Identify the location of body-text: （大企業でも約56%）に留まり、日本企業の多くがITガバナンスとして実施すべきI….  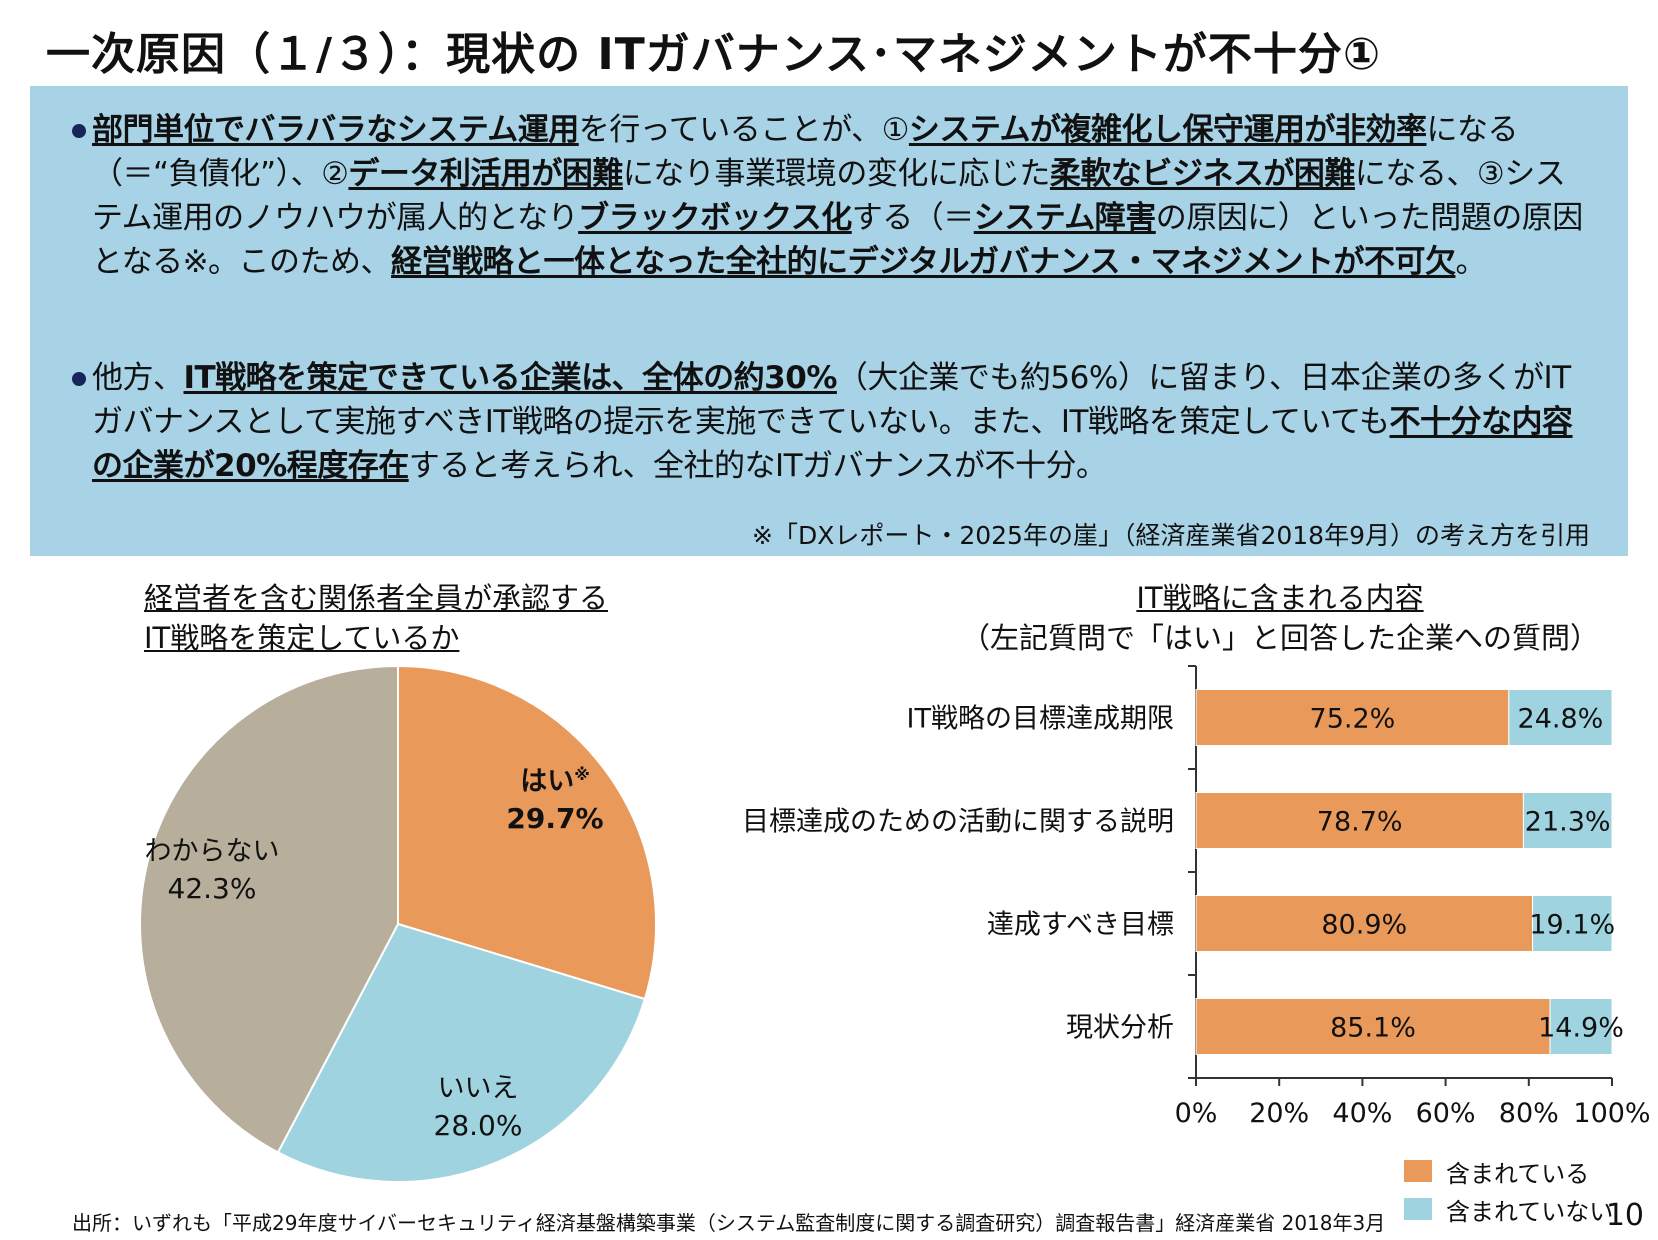
(831, 400).